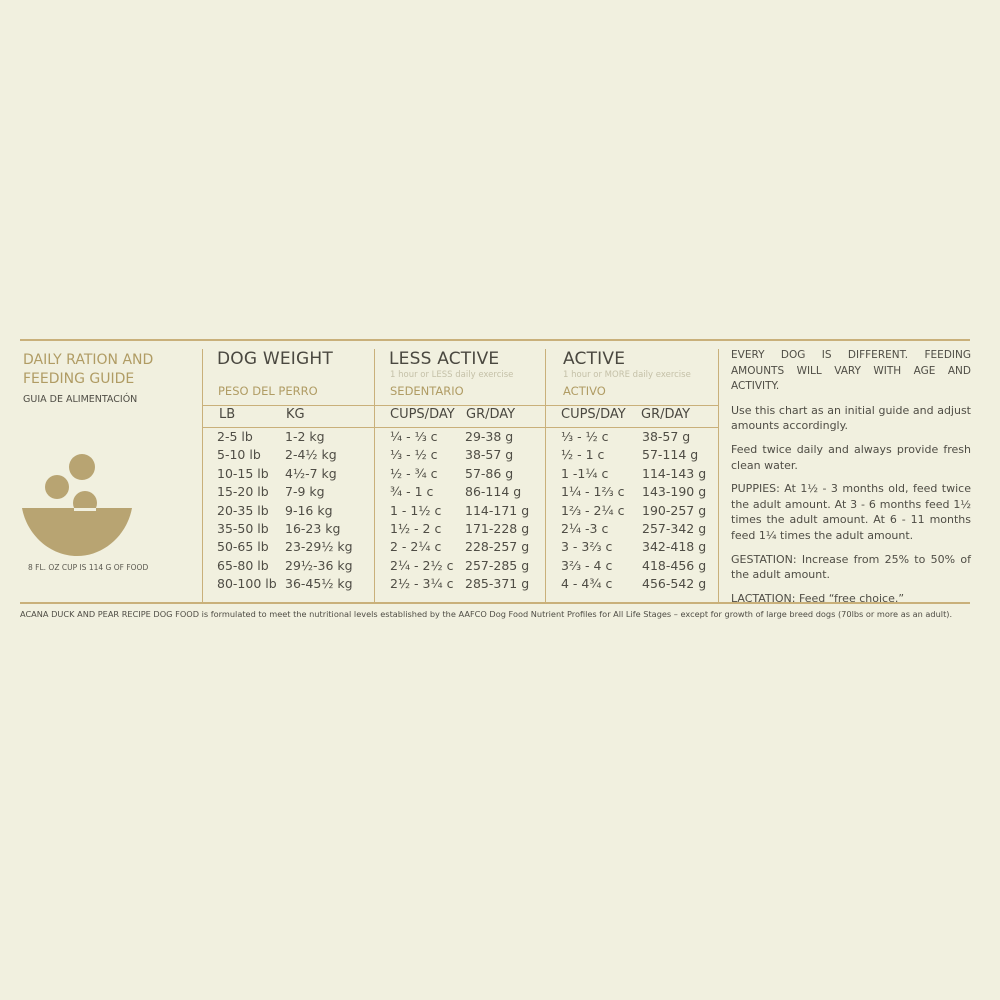  Describe the element at coordinates (239, 455) in the screenshot. I see `lb-cell: 5-10 lb` at that location.